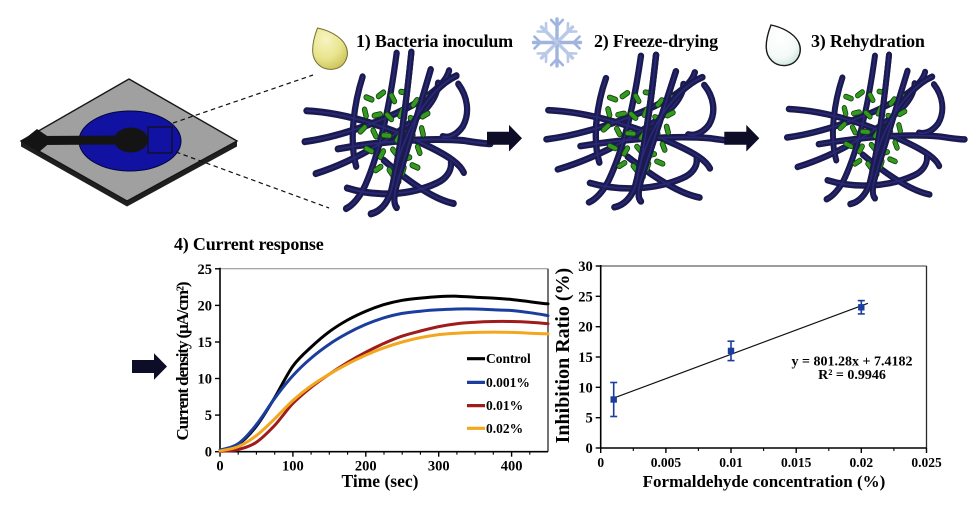 This screenshot has height=523, width=980. What do you see at coordinates (504, 428) in the screenshot?
I see `svg-text: 0.02%` at bounding box center [504, 428].